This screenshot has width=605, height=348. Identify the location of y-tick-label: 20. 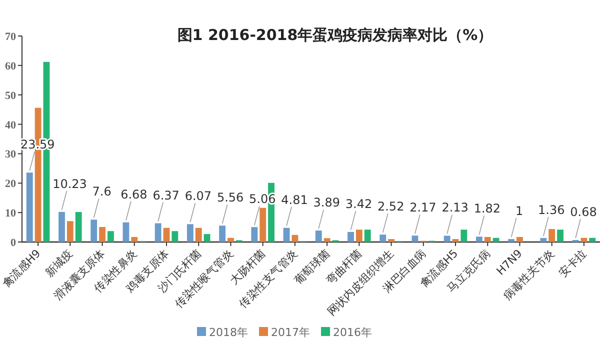
(10, 184).